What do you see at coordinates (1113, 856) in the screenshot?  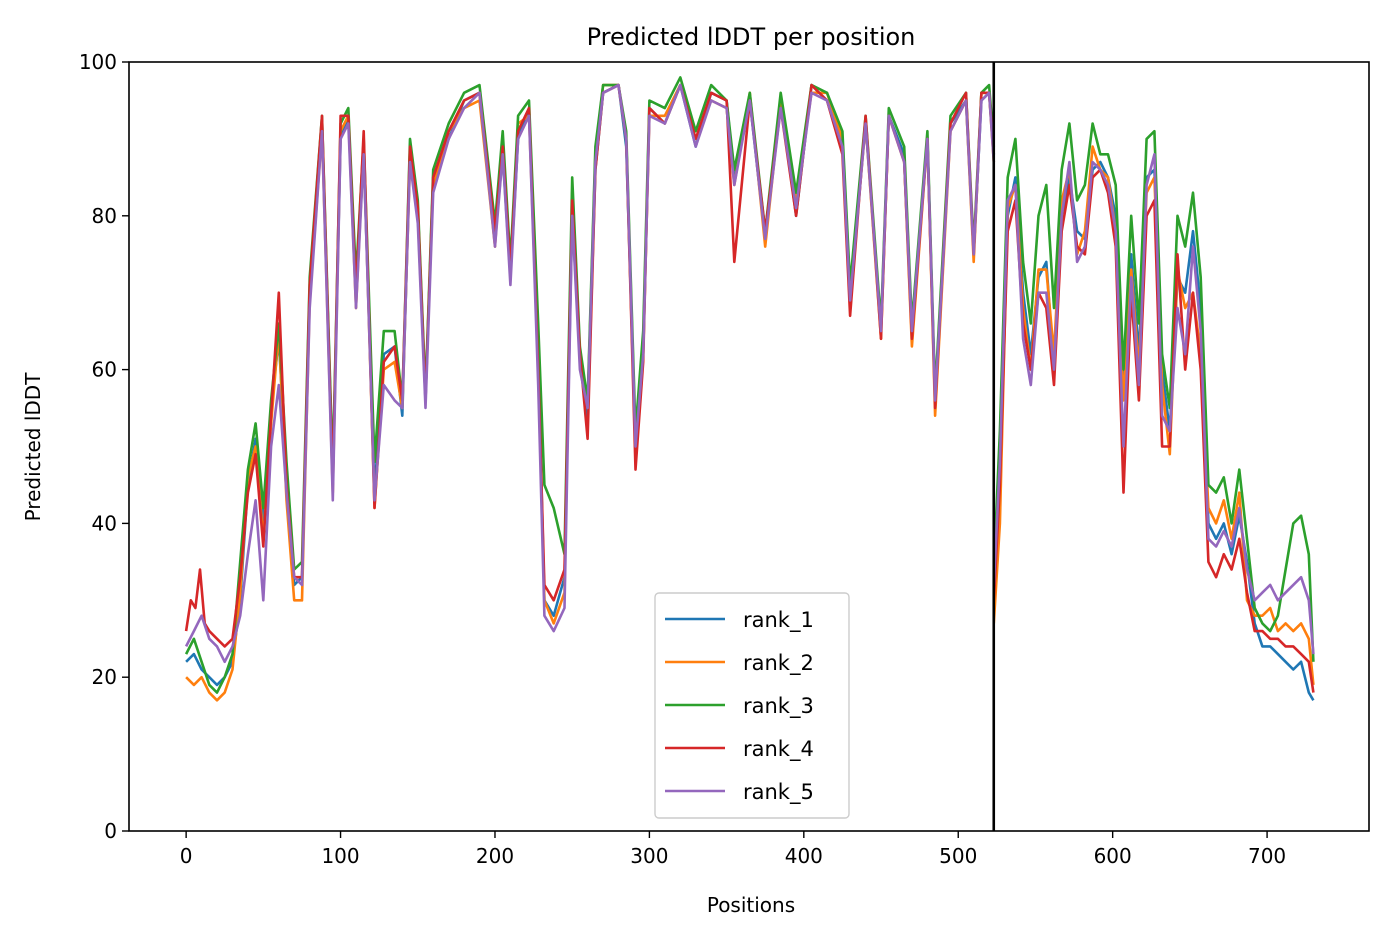 I see `x-tick-label: 600` at bounding box center [1113, 856].